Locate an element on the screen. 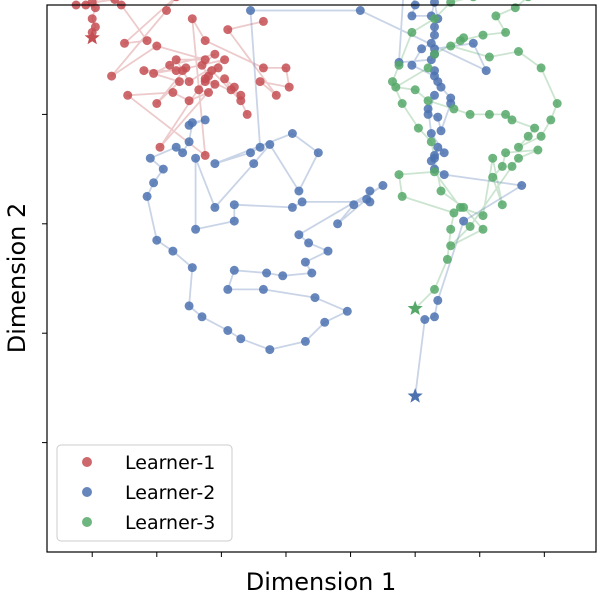  learner-3-legend-marker is located at coordinates (87, 522).